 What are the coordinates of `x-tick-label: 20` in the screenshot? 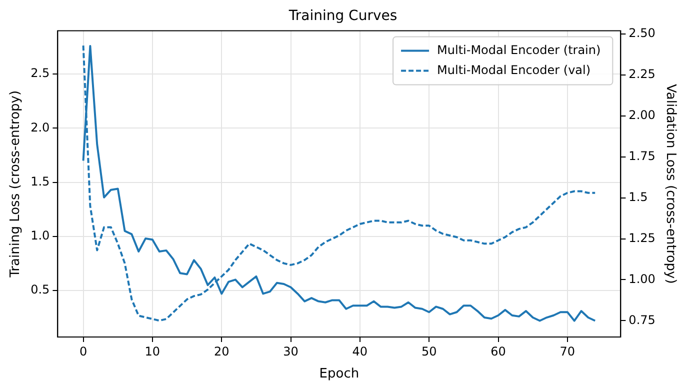 It's located at (222, 351).